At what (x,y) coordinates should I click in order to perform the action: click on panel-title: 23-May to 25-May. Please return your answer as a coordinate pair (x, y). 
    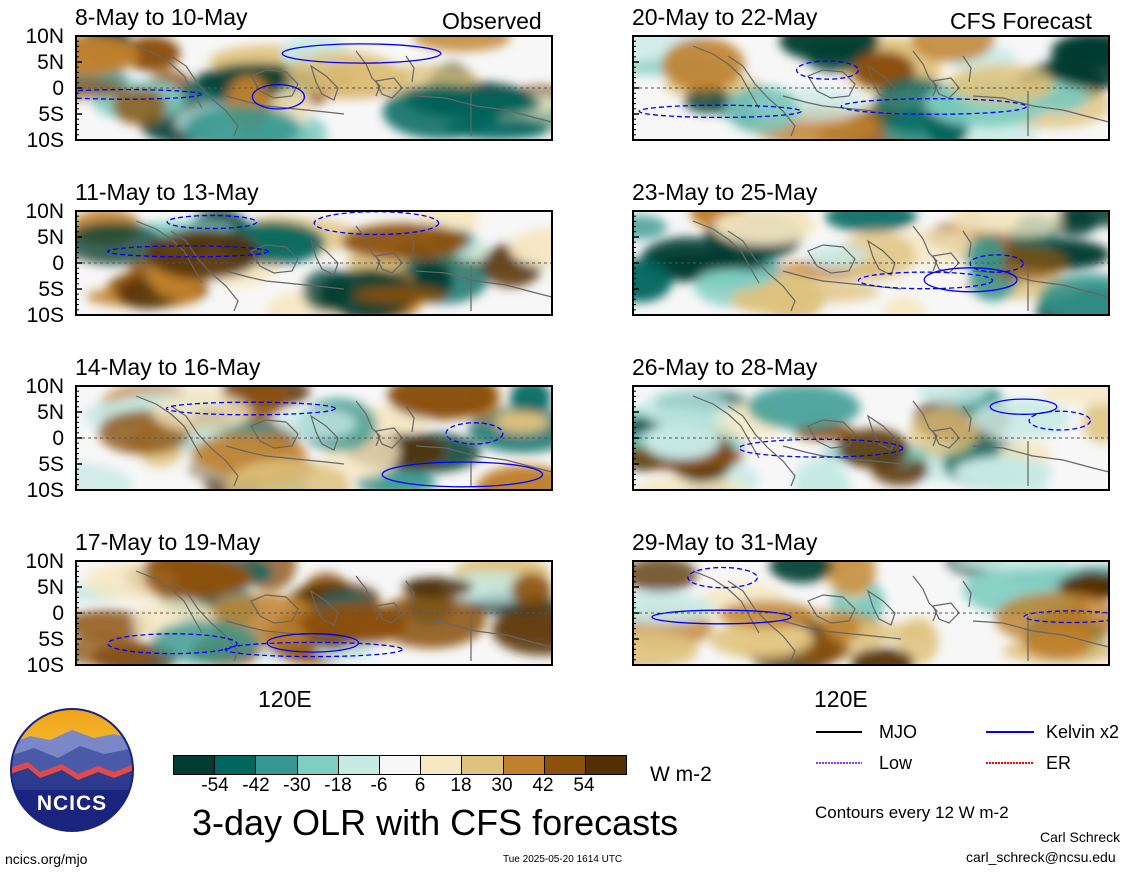
    Looking at the image, I should click on (725, 192).